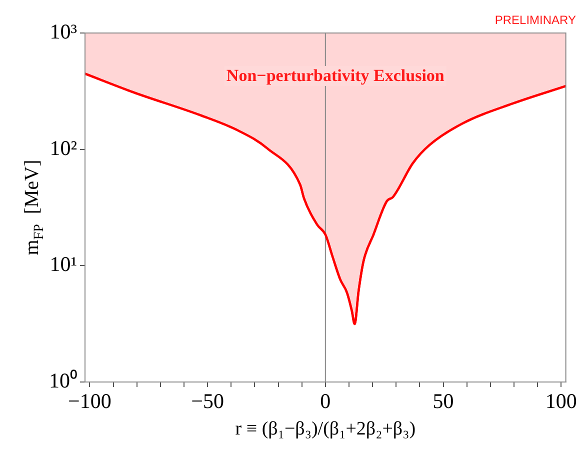 This screenshot has height=449, width=588. I want to click on x-tick-label: −50, so click(207, 401).